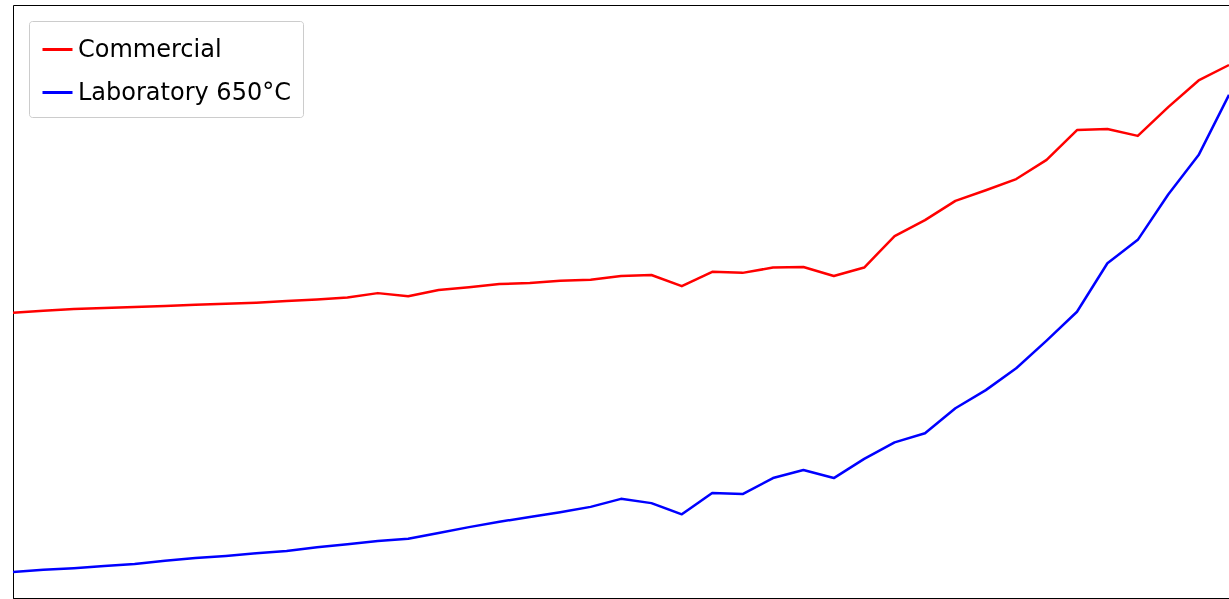  I want to click on legend-label: Laboratory 650°C, so click(184, 91).